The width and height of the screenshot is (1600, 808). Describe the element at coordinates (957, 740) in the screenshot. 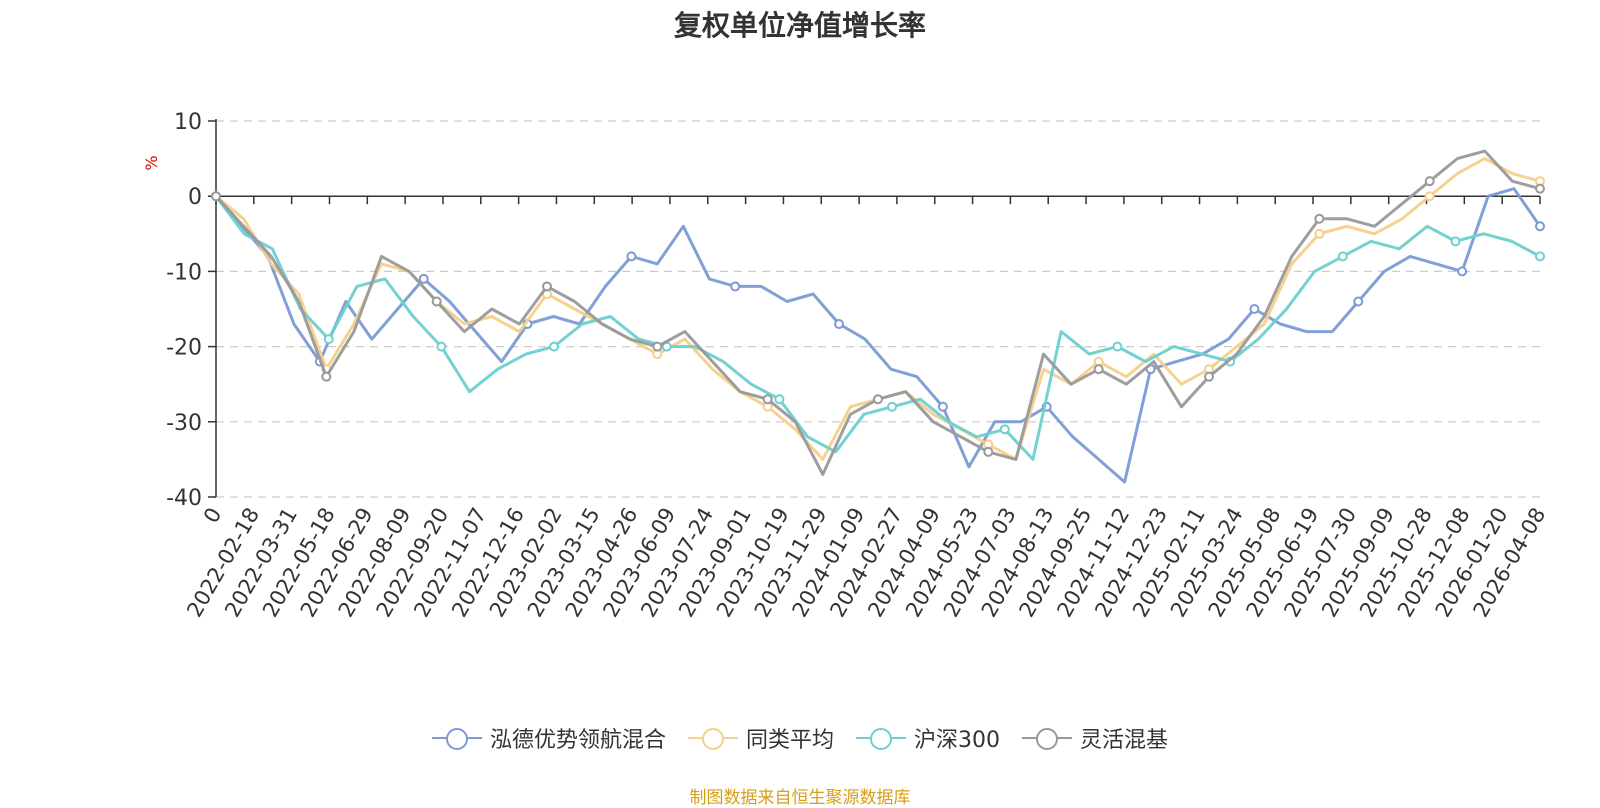

I see `legend-label: 沪深300` at that location.